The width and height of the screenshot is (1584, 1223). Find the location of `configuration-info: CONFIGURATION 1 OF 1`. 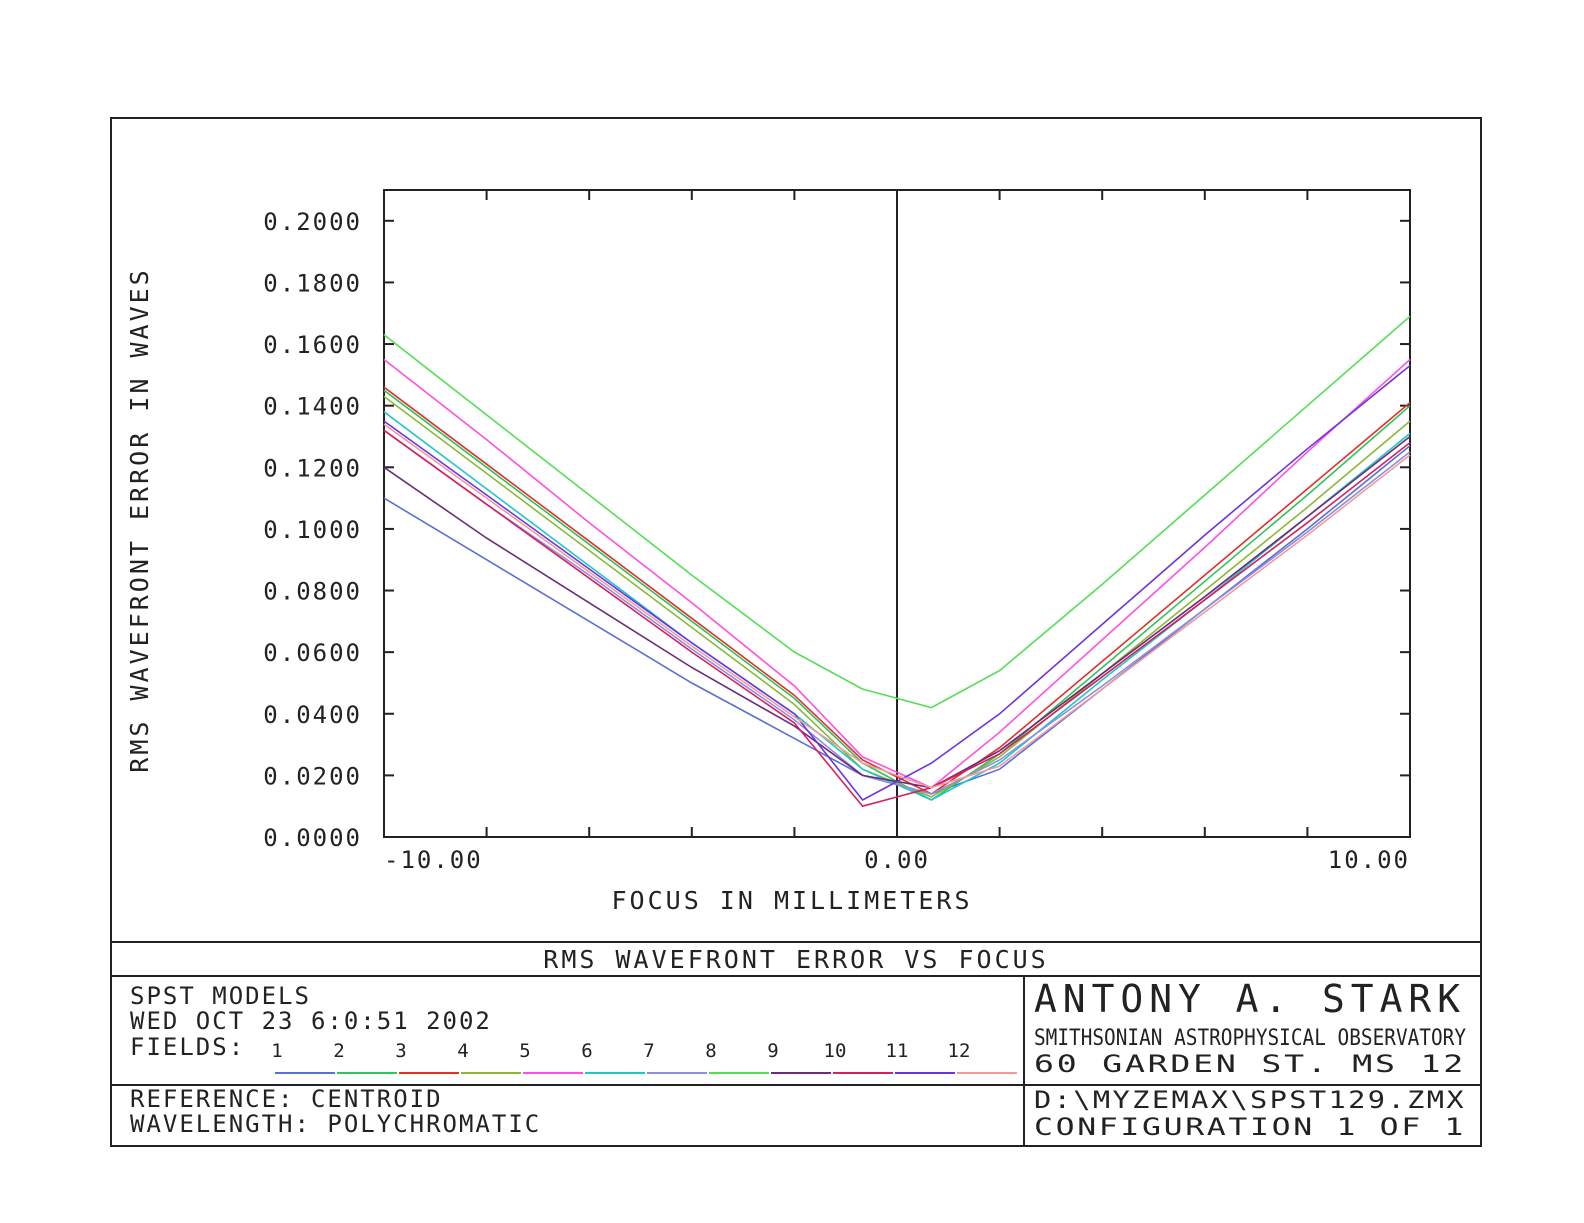

configuration-info: CONFIGURATION 1 OF 1 is located at coordinates (1250, 1127).